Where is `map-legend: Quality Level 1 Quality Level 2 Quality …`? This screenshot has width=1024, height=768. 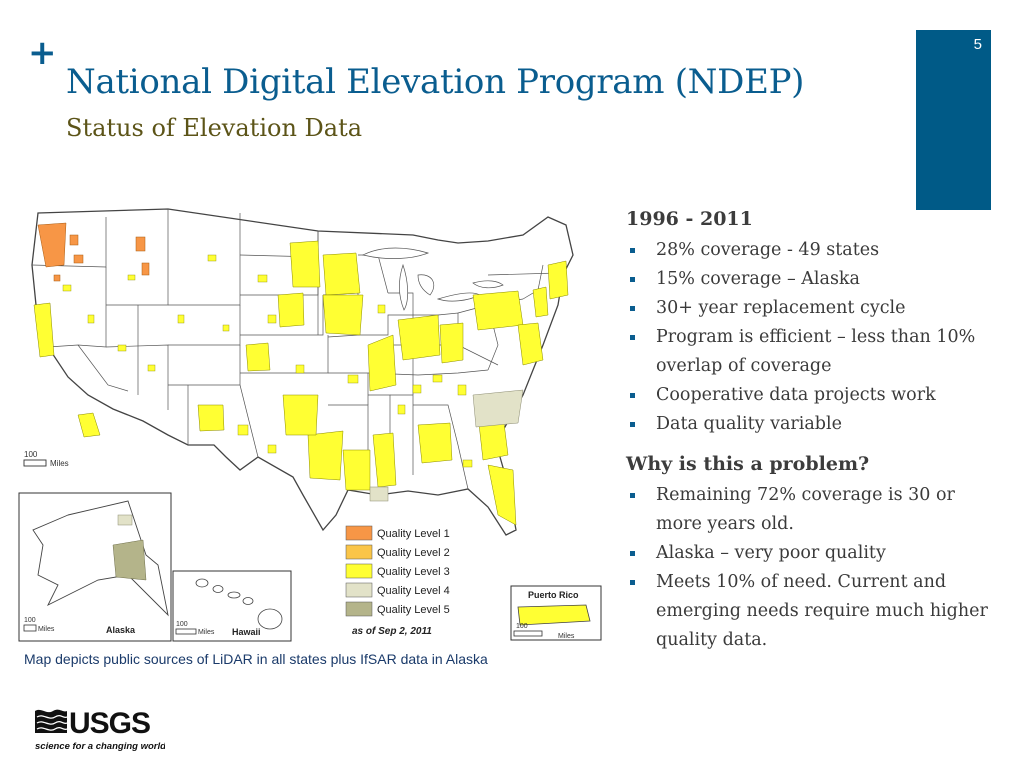
map-legend: Quality Level 1 Quality Level 2 Quality … is located at coordinates (397, 571).